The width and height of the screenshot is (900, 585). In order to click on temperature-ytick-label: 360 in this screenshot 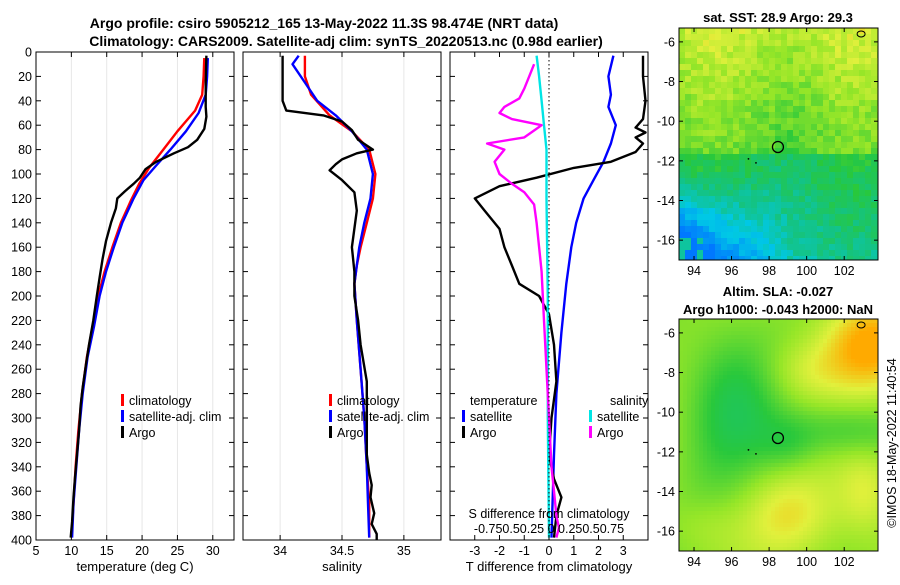, I will do `click(21, 492)`.